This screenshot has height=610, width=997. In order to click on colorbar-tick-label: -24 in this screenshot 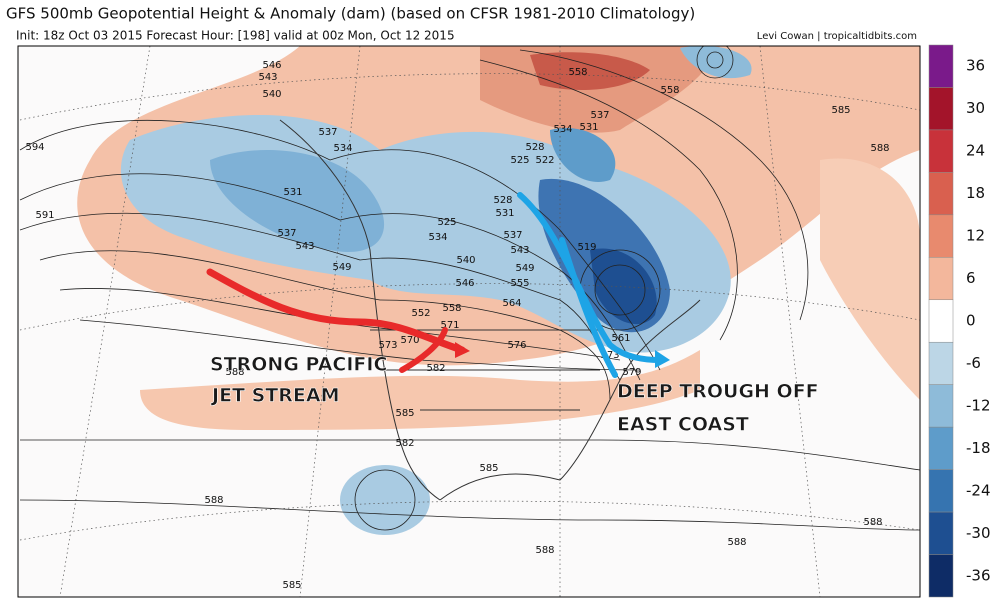, I will do `click(978, 490)`.